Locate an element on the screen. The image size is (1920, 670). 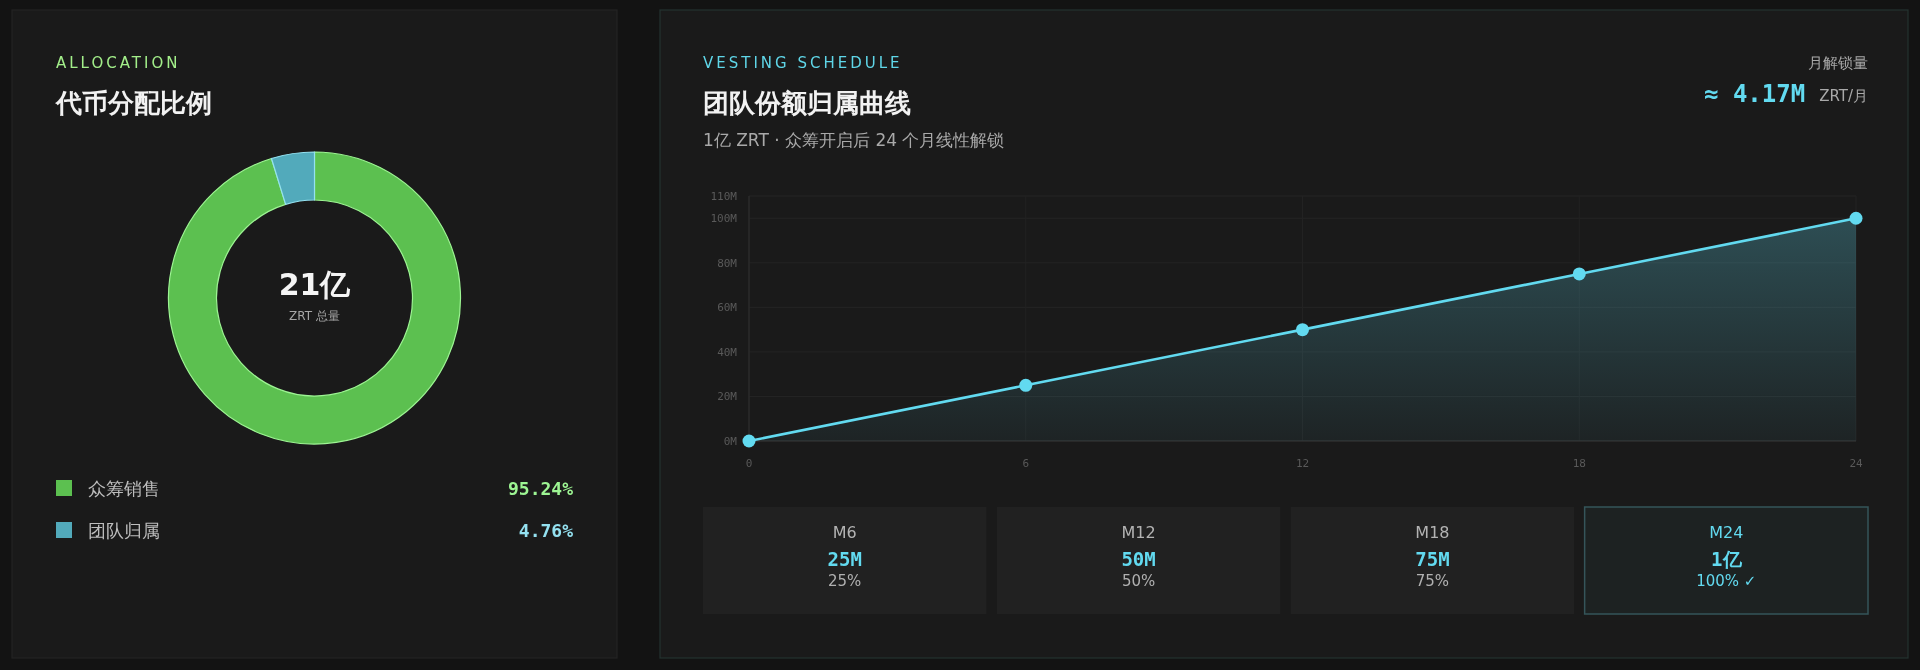
x-tick-label: 0 is located at coordinates (749, 463).